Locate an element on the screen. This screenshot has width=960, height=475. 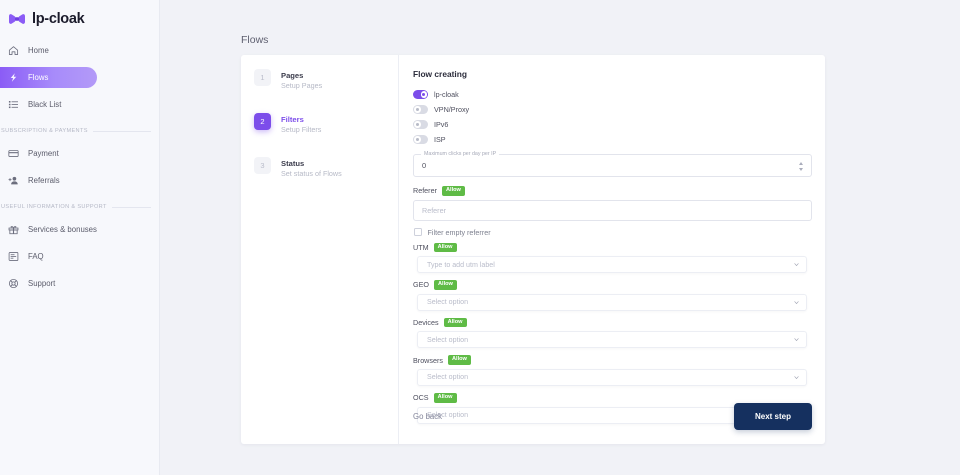
top-header: VIP is located at coordinates (640, 15).